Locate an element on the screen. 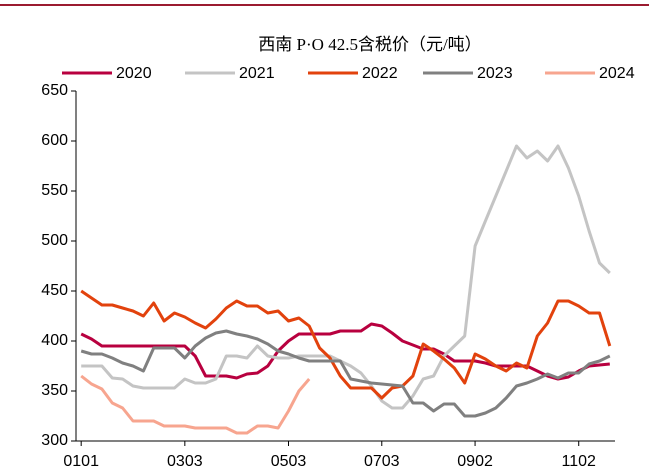  y-tick-label: 300 is located at coordinates (54, 440).